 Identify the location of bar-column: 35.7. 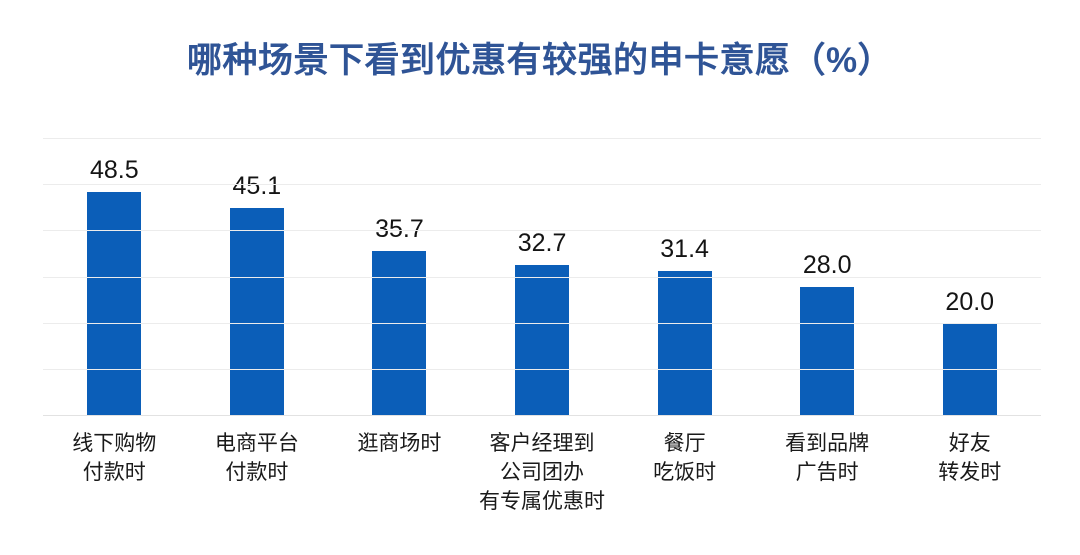
(399, 277).